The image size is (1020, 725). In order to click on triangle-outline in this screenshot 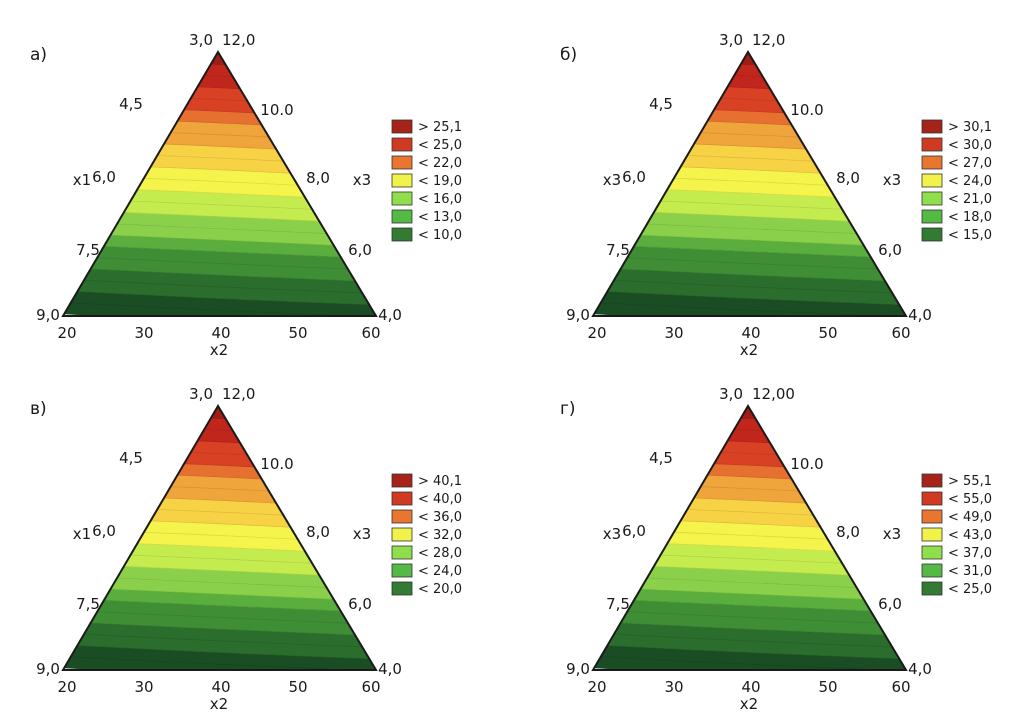, I will do `click(749, 183)`.